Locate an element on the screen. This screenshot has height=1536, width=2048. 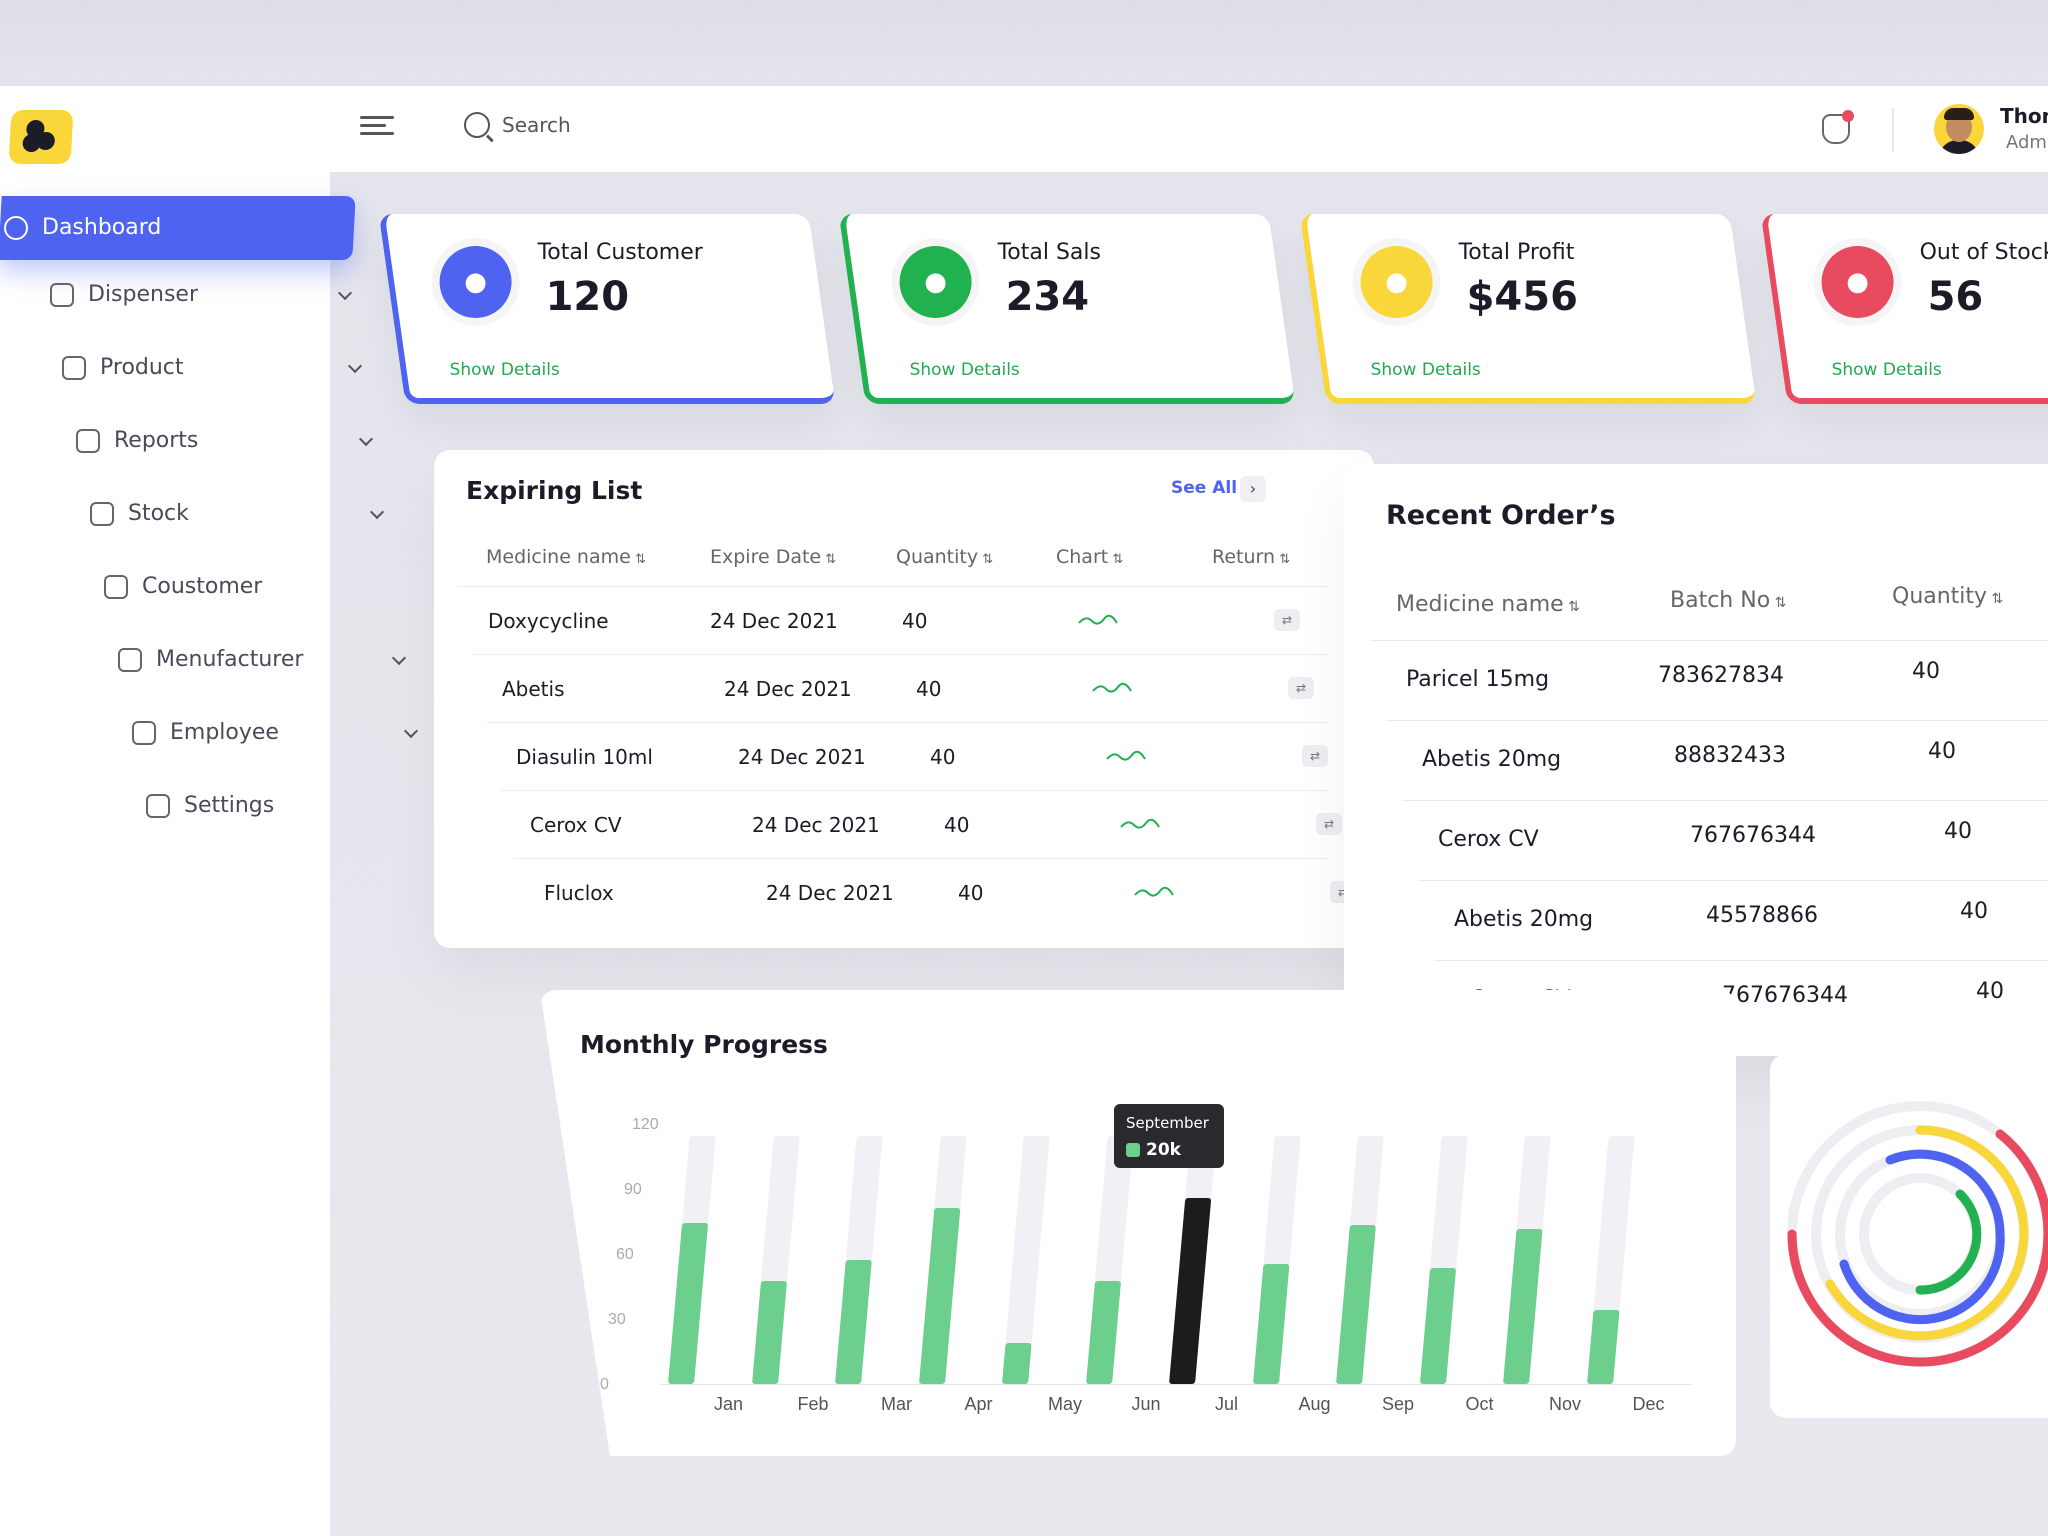
bar-chart-icon is located at coordinates (102, 513).